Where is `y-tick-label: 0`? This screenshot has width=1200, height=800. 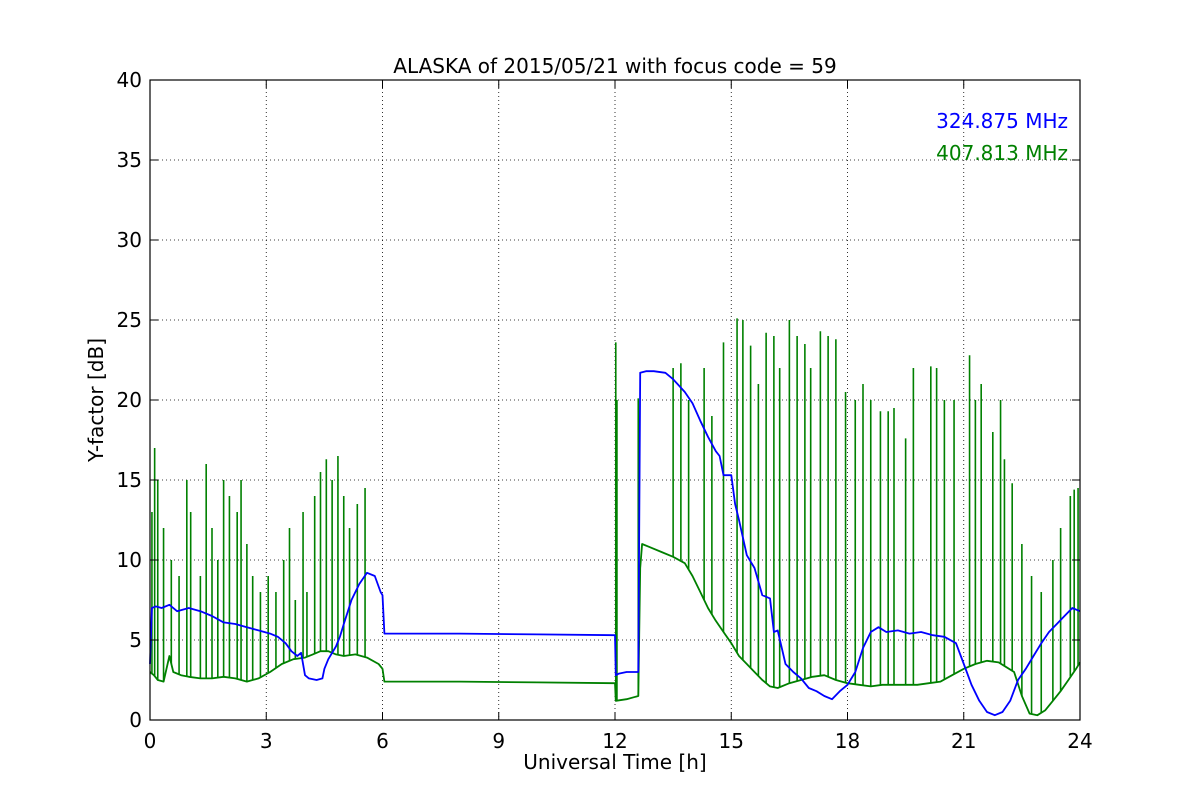
y-tick-label: 0 is located at coordinates (135, 720).